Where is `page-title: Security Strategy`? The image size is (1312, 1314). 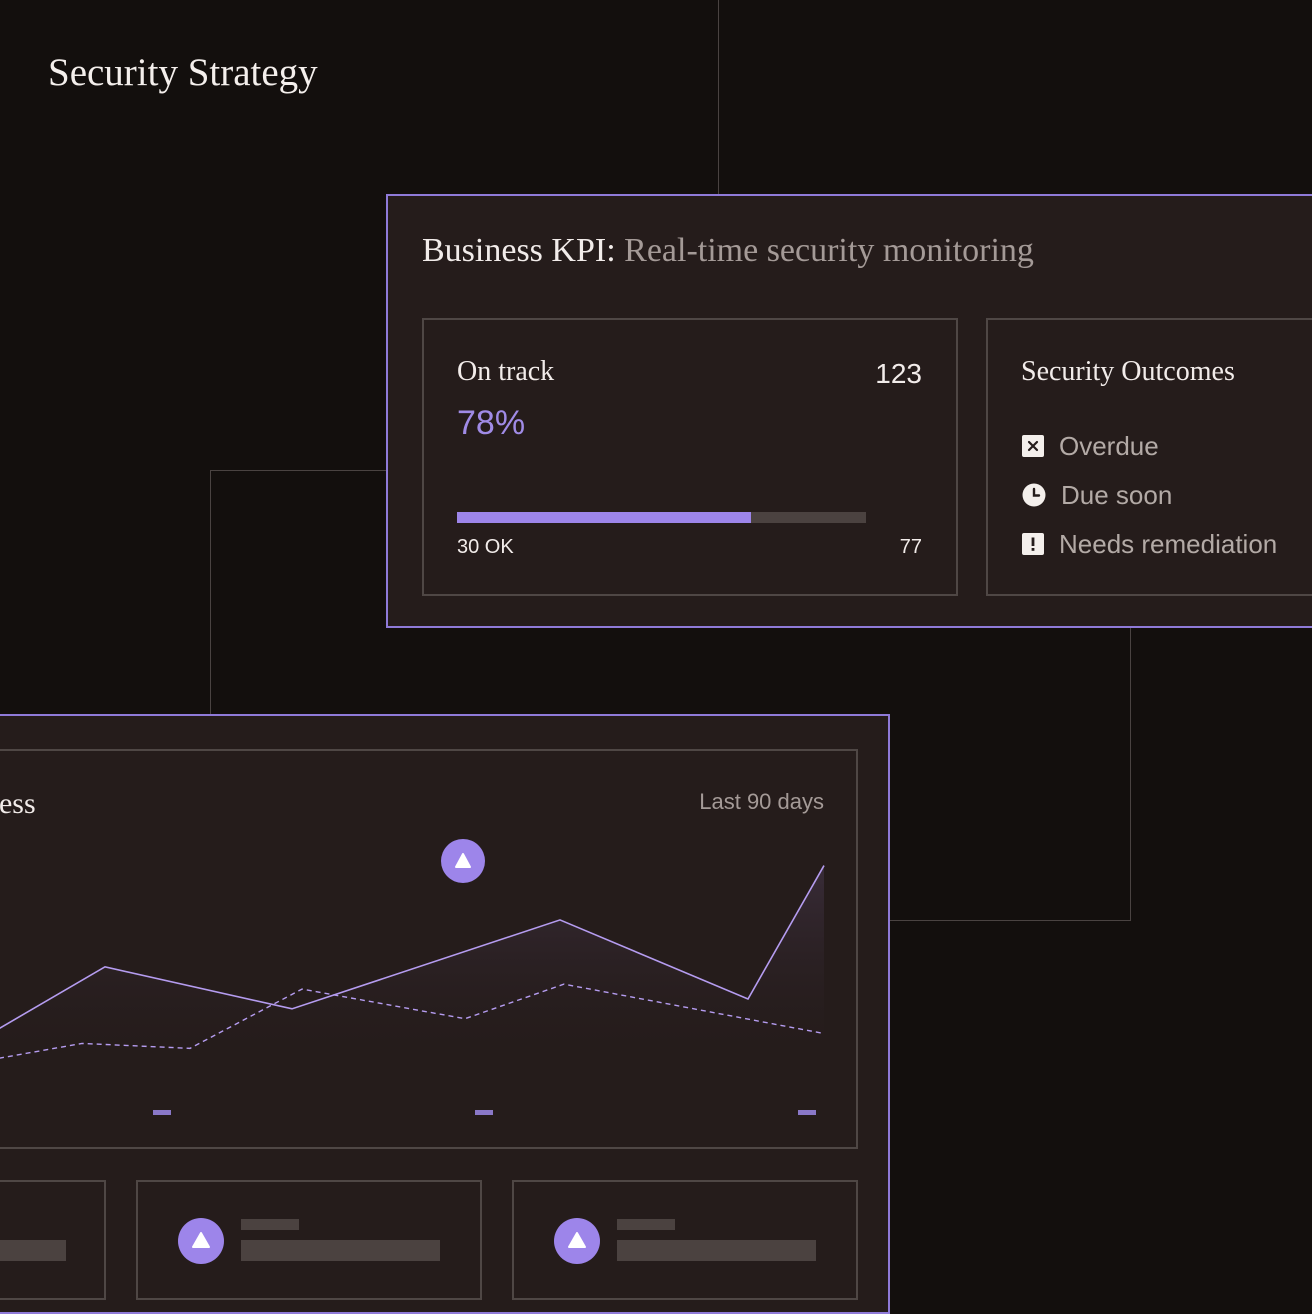 page-title: Security Strategy is located at coordinates (183, 72).